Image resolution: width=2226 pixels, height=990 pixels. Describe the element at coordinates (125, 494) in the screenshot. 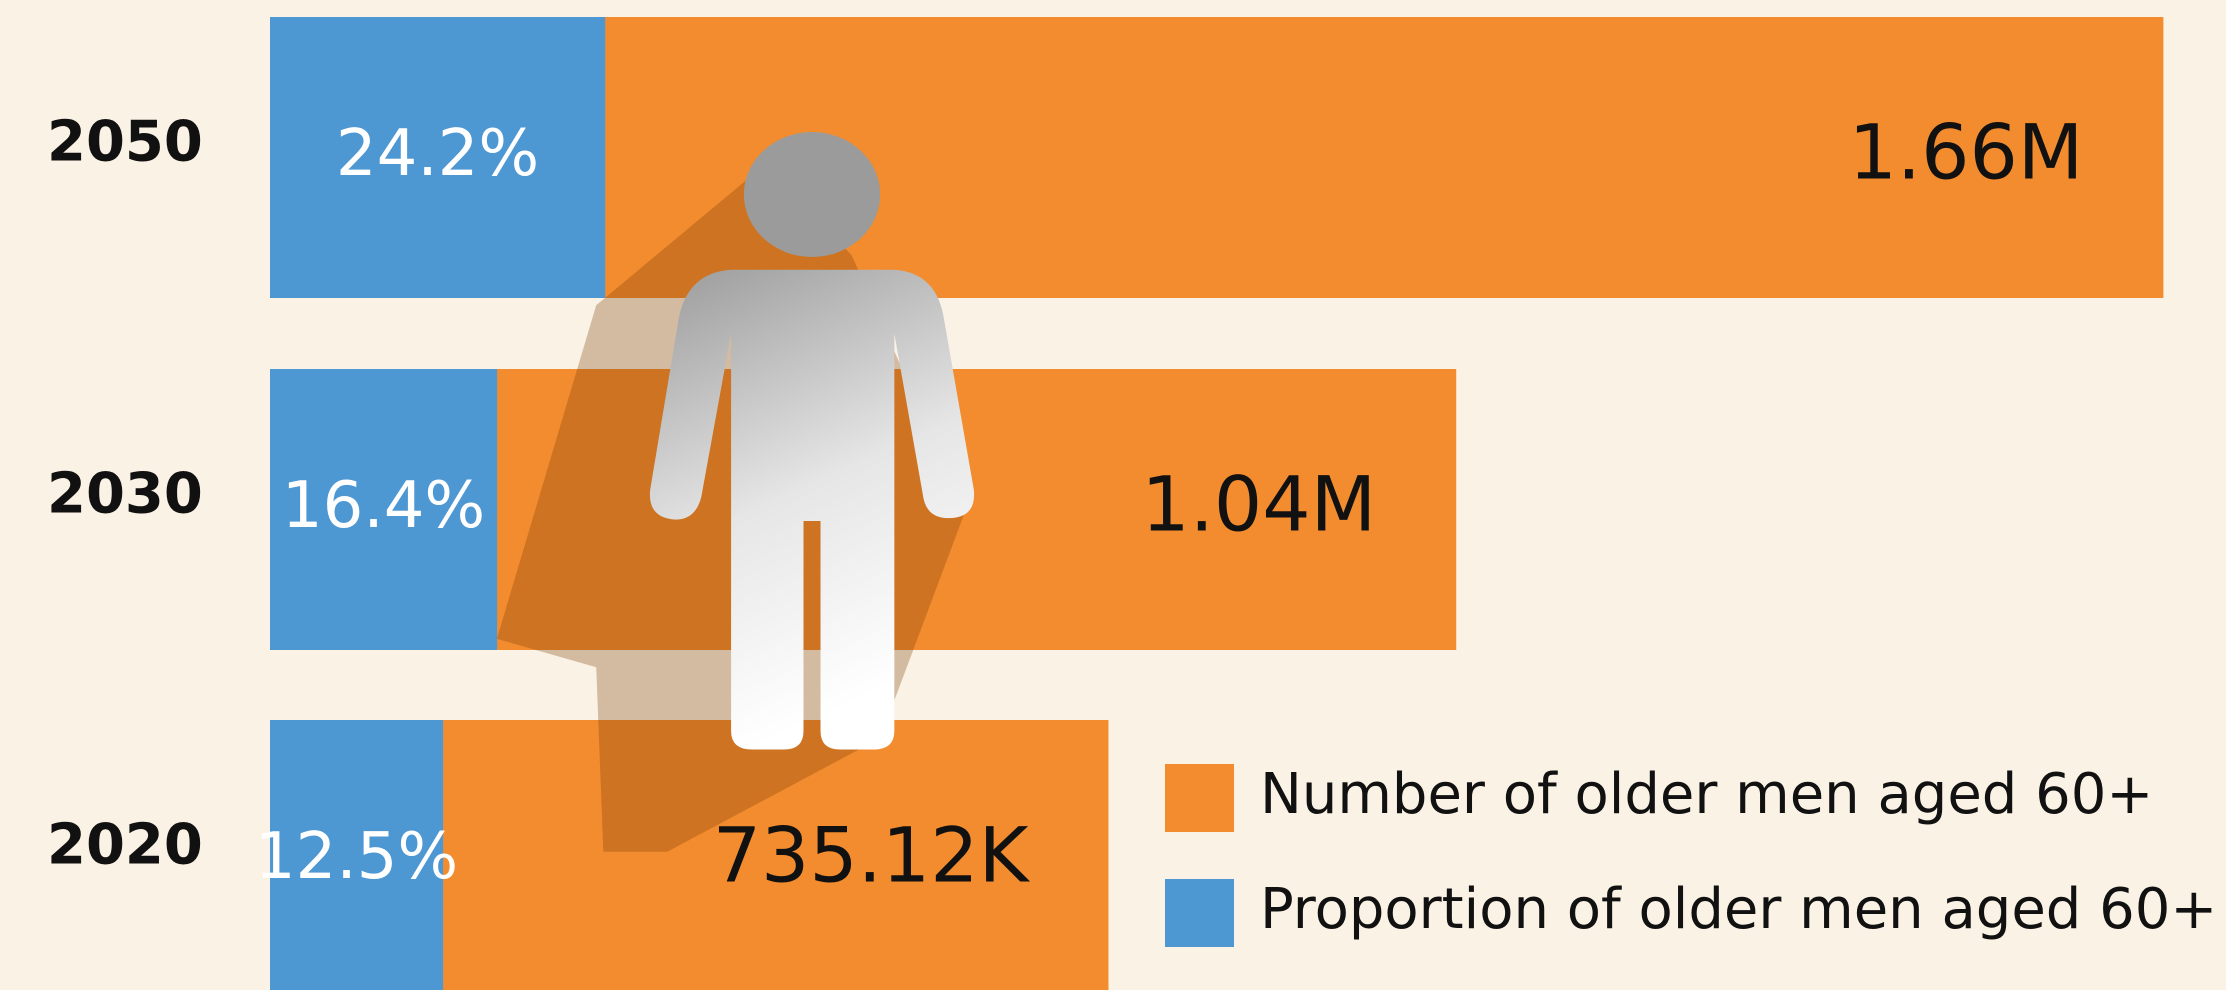

I see `category-label: 2030` at that location.